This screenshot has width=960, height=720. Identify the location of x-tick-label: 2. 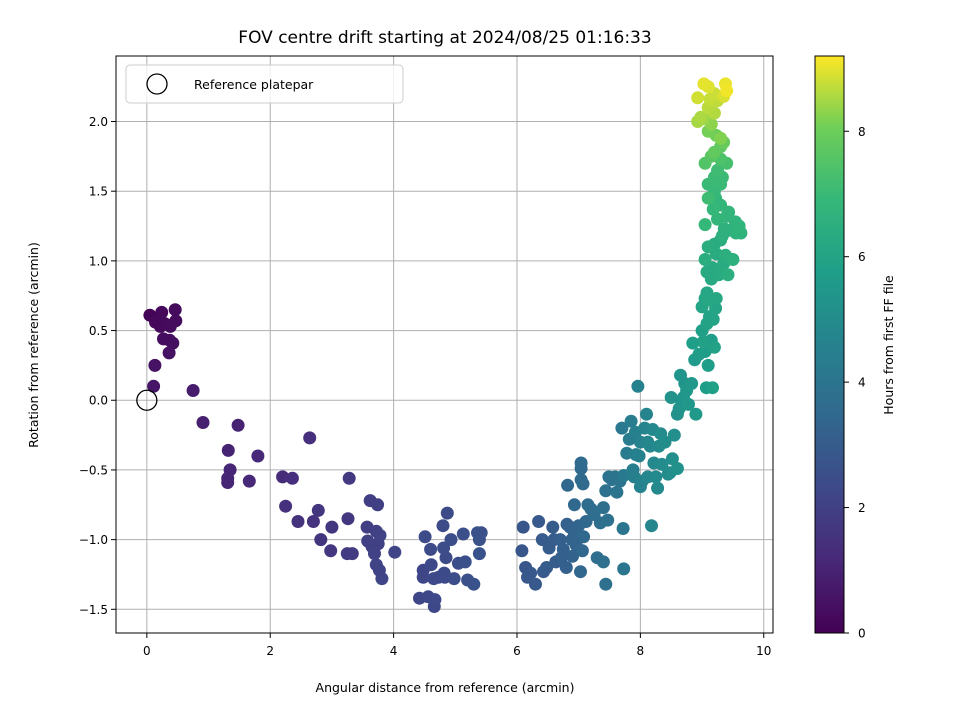
(270, 651).